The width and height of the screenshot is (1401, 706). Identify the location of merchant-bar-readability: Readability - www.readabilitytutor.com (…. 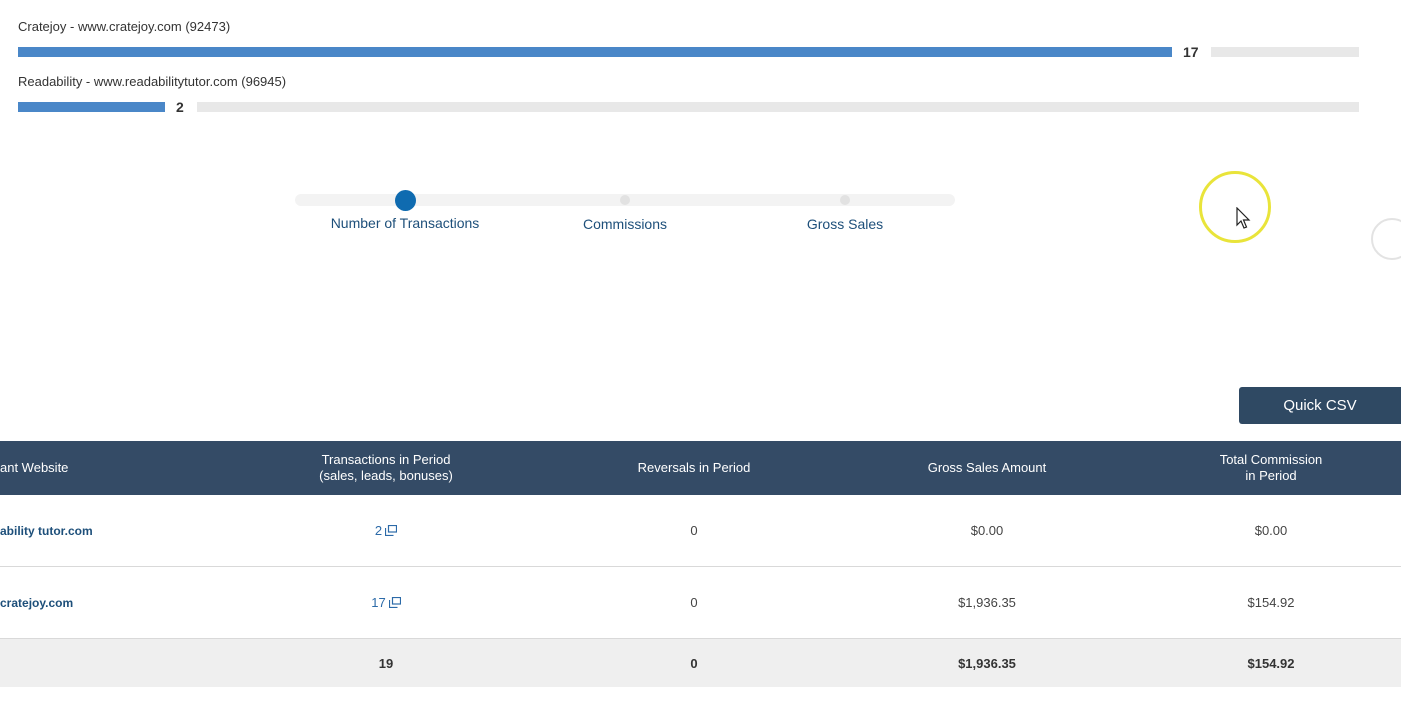
(688, 94).